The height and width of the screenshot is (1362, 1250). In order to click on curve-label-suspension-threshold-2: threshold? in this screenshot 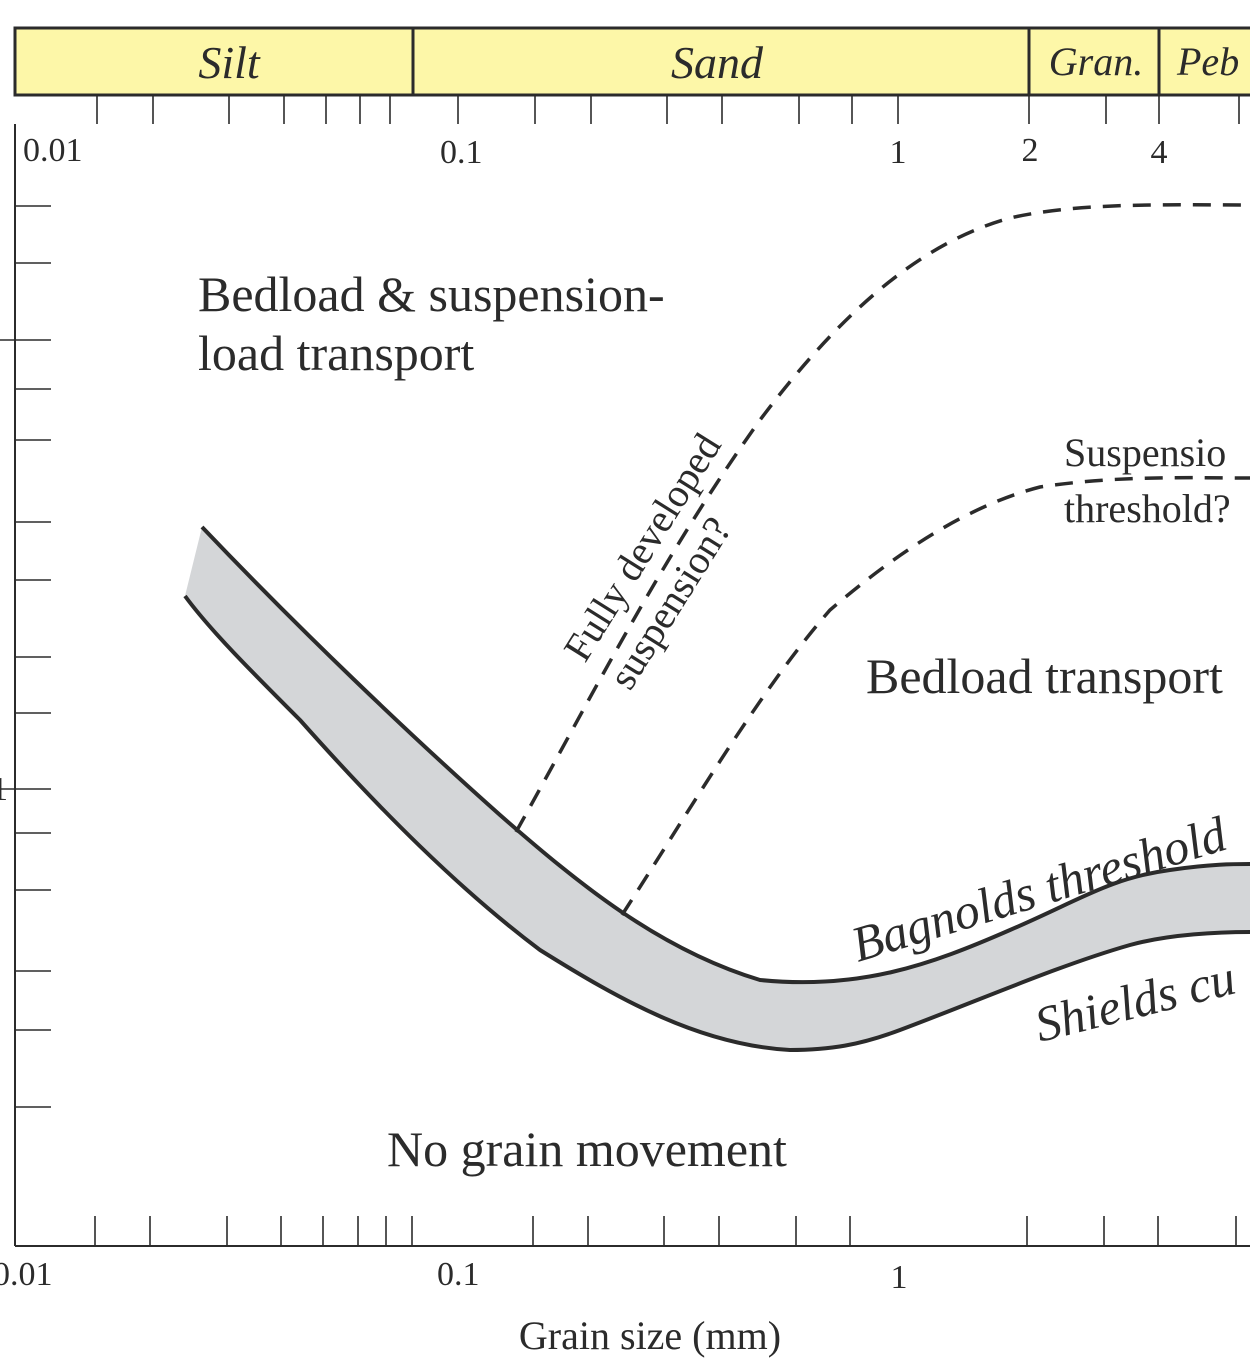, I will do `click(1147, 508)`.